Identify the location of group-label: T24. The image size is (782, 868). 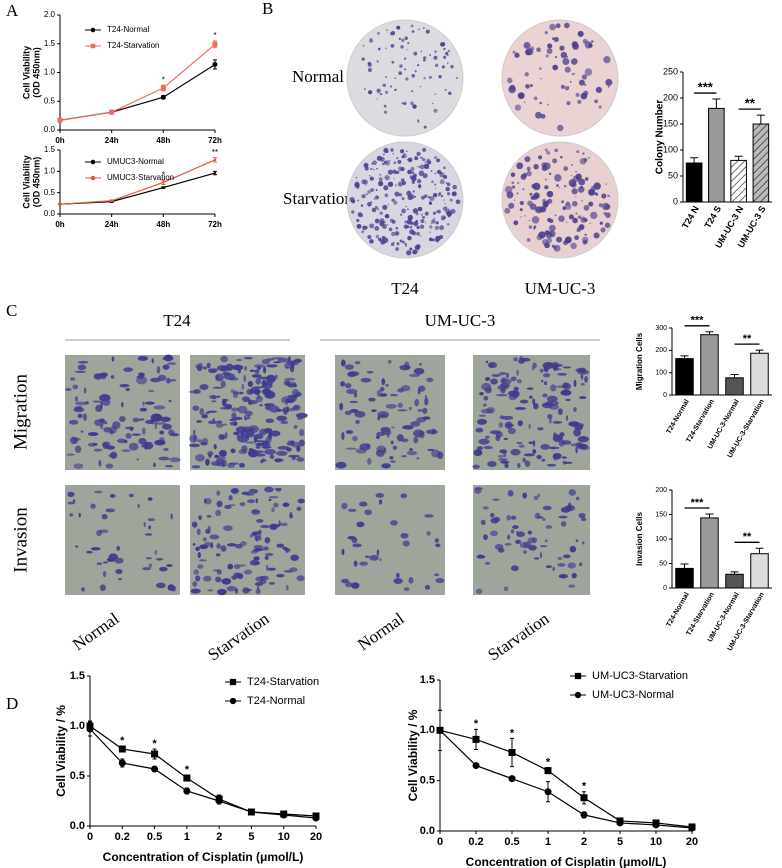
(177, 320).